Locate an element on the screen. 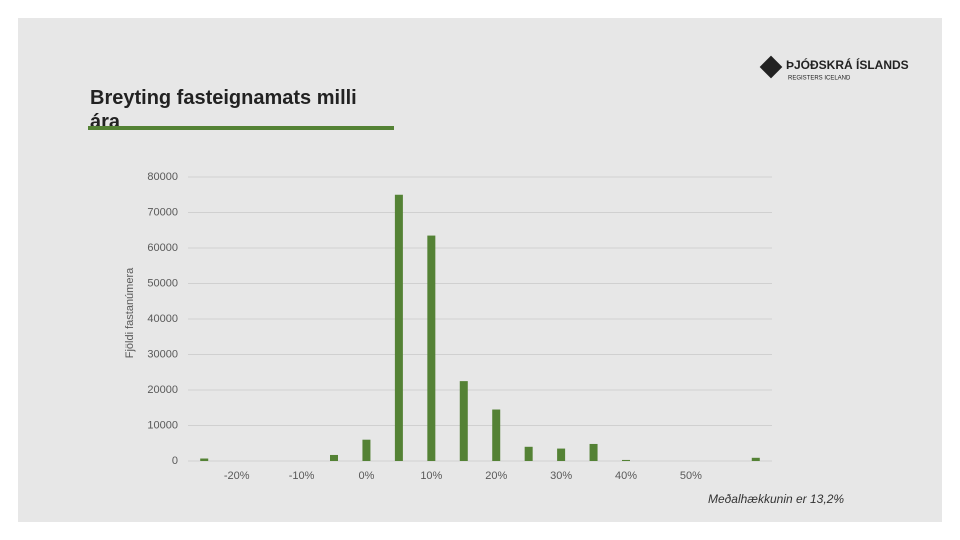  annotation: Meðalhækkunin er 13,2% is located at coordinates (776, 499).